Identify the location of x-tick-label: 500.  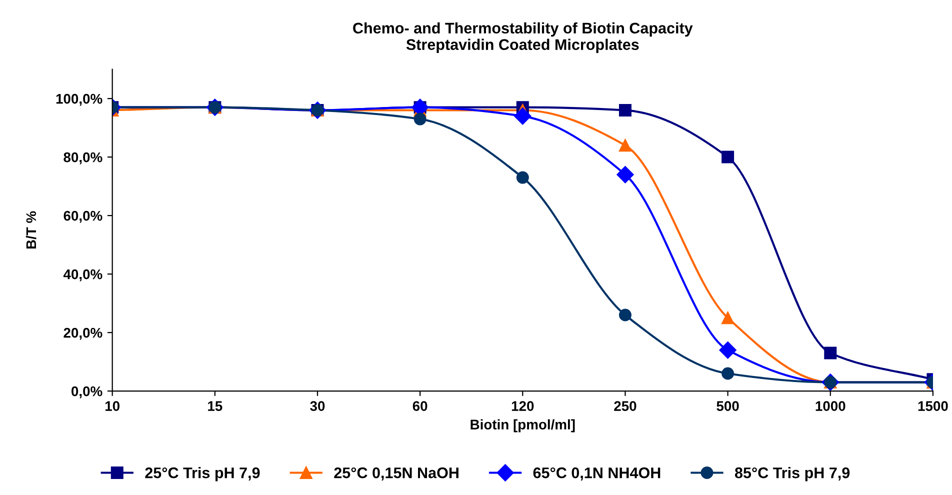
(727, 406).